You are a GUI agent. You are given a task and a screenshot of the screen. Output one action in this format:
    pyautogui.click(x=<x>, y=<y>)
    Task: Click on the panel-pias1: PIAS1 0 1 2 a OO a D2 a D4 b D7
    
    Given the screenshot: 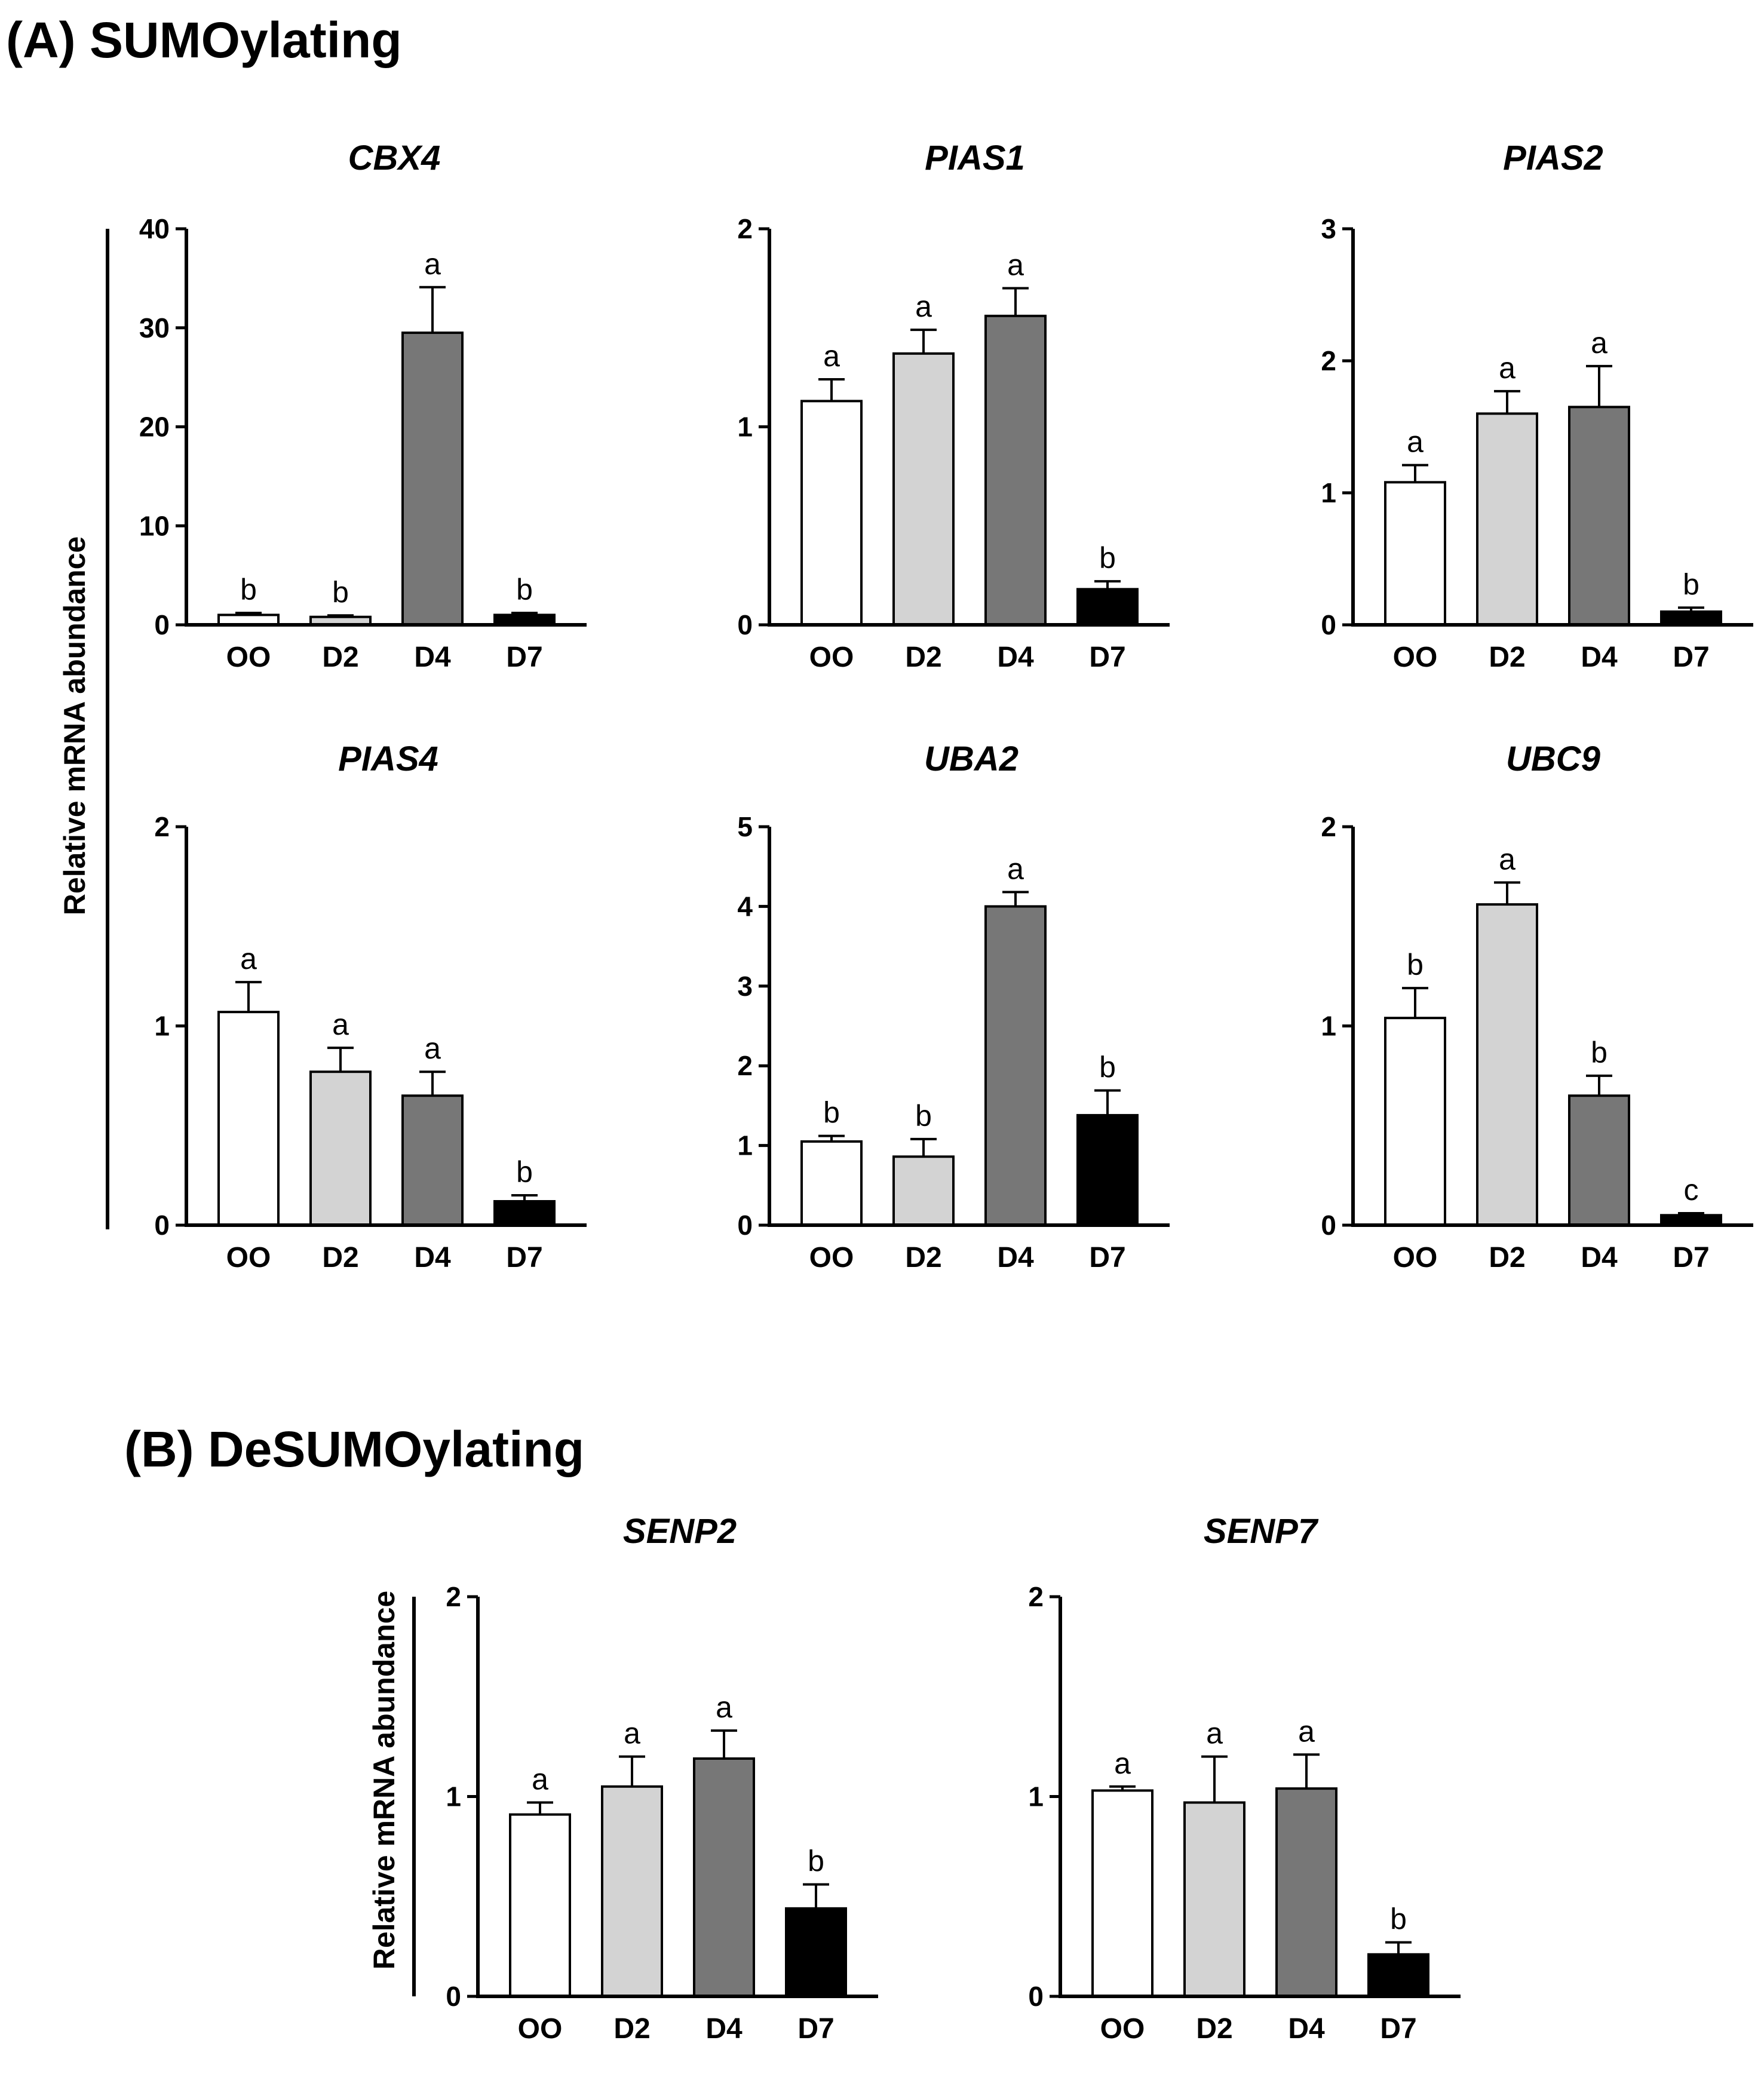 What is the action you would take?
    pyautogui.click(x=953, y=406)
    